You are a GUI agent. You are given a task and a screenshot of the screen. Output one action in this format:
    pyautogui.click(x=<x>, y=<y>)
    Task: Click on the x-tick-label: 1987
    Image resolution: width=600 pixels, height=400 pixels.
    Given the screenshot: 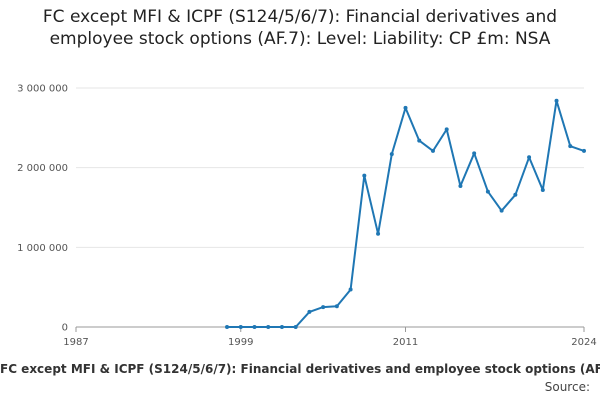 What is the action you would take?
    pyautogui.click(x=75, y=342)
    